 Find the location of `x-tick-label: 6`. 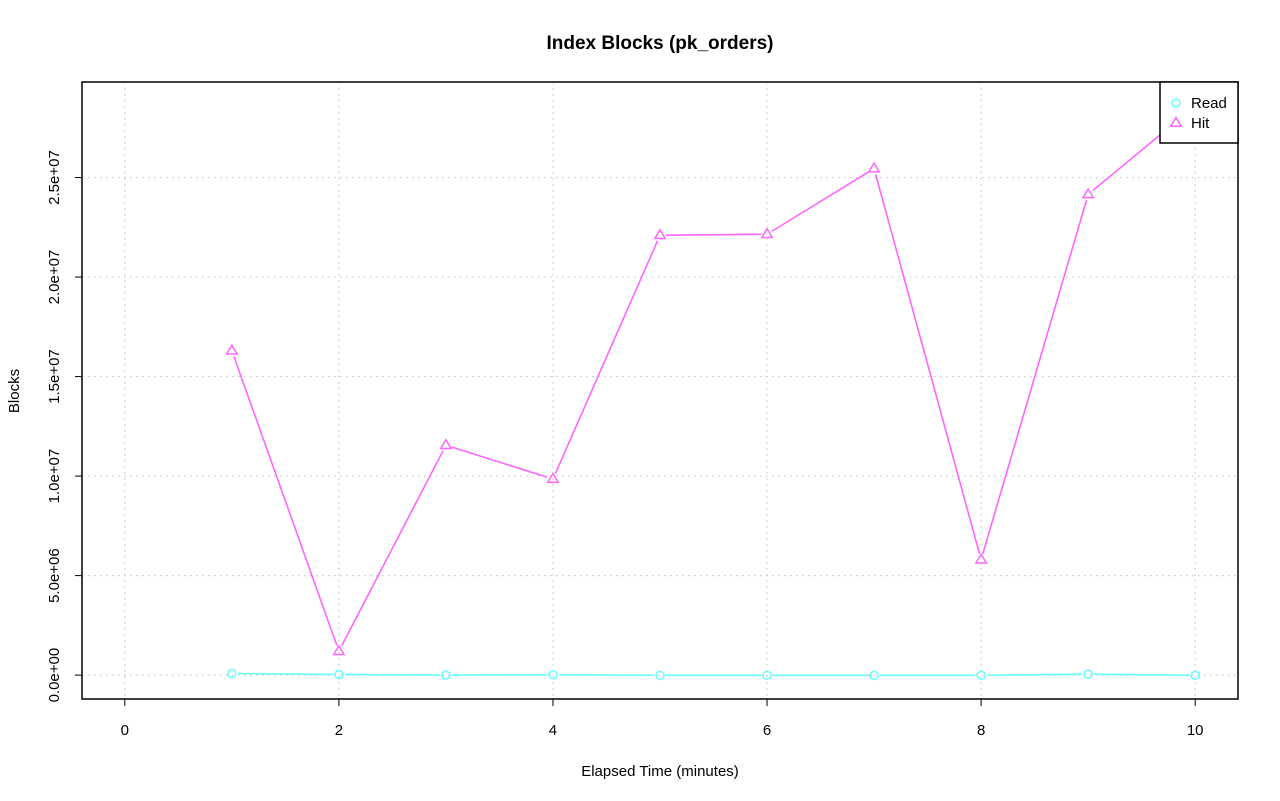

x-tick-label: 6 is located at coordinates (767, 730).